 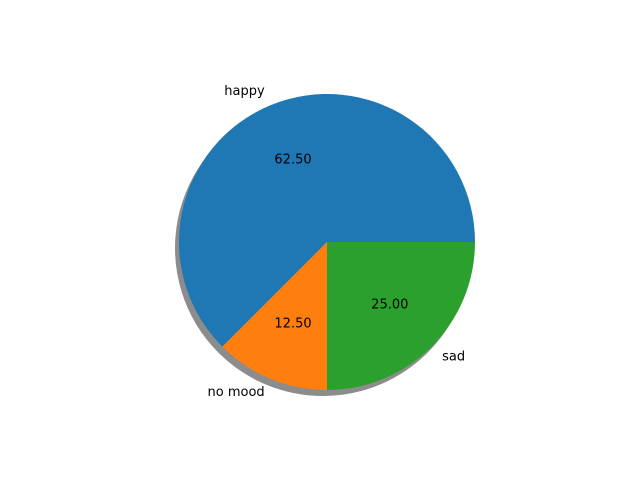 What do you see at coordinates (292, 159) in the screenshot?
I see `wedge-value-happy: 62.50` at bounding box center [292, 159].